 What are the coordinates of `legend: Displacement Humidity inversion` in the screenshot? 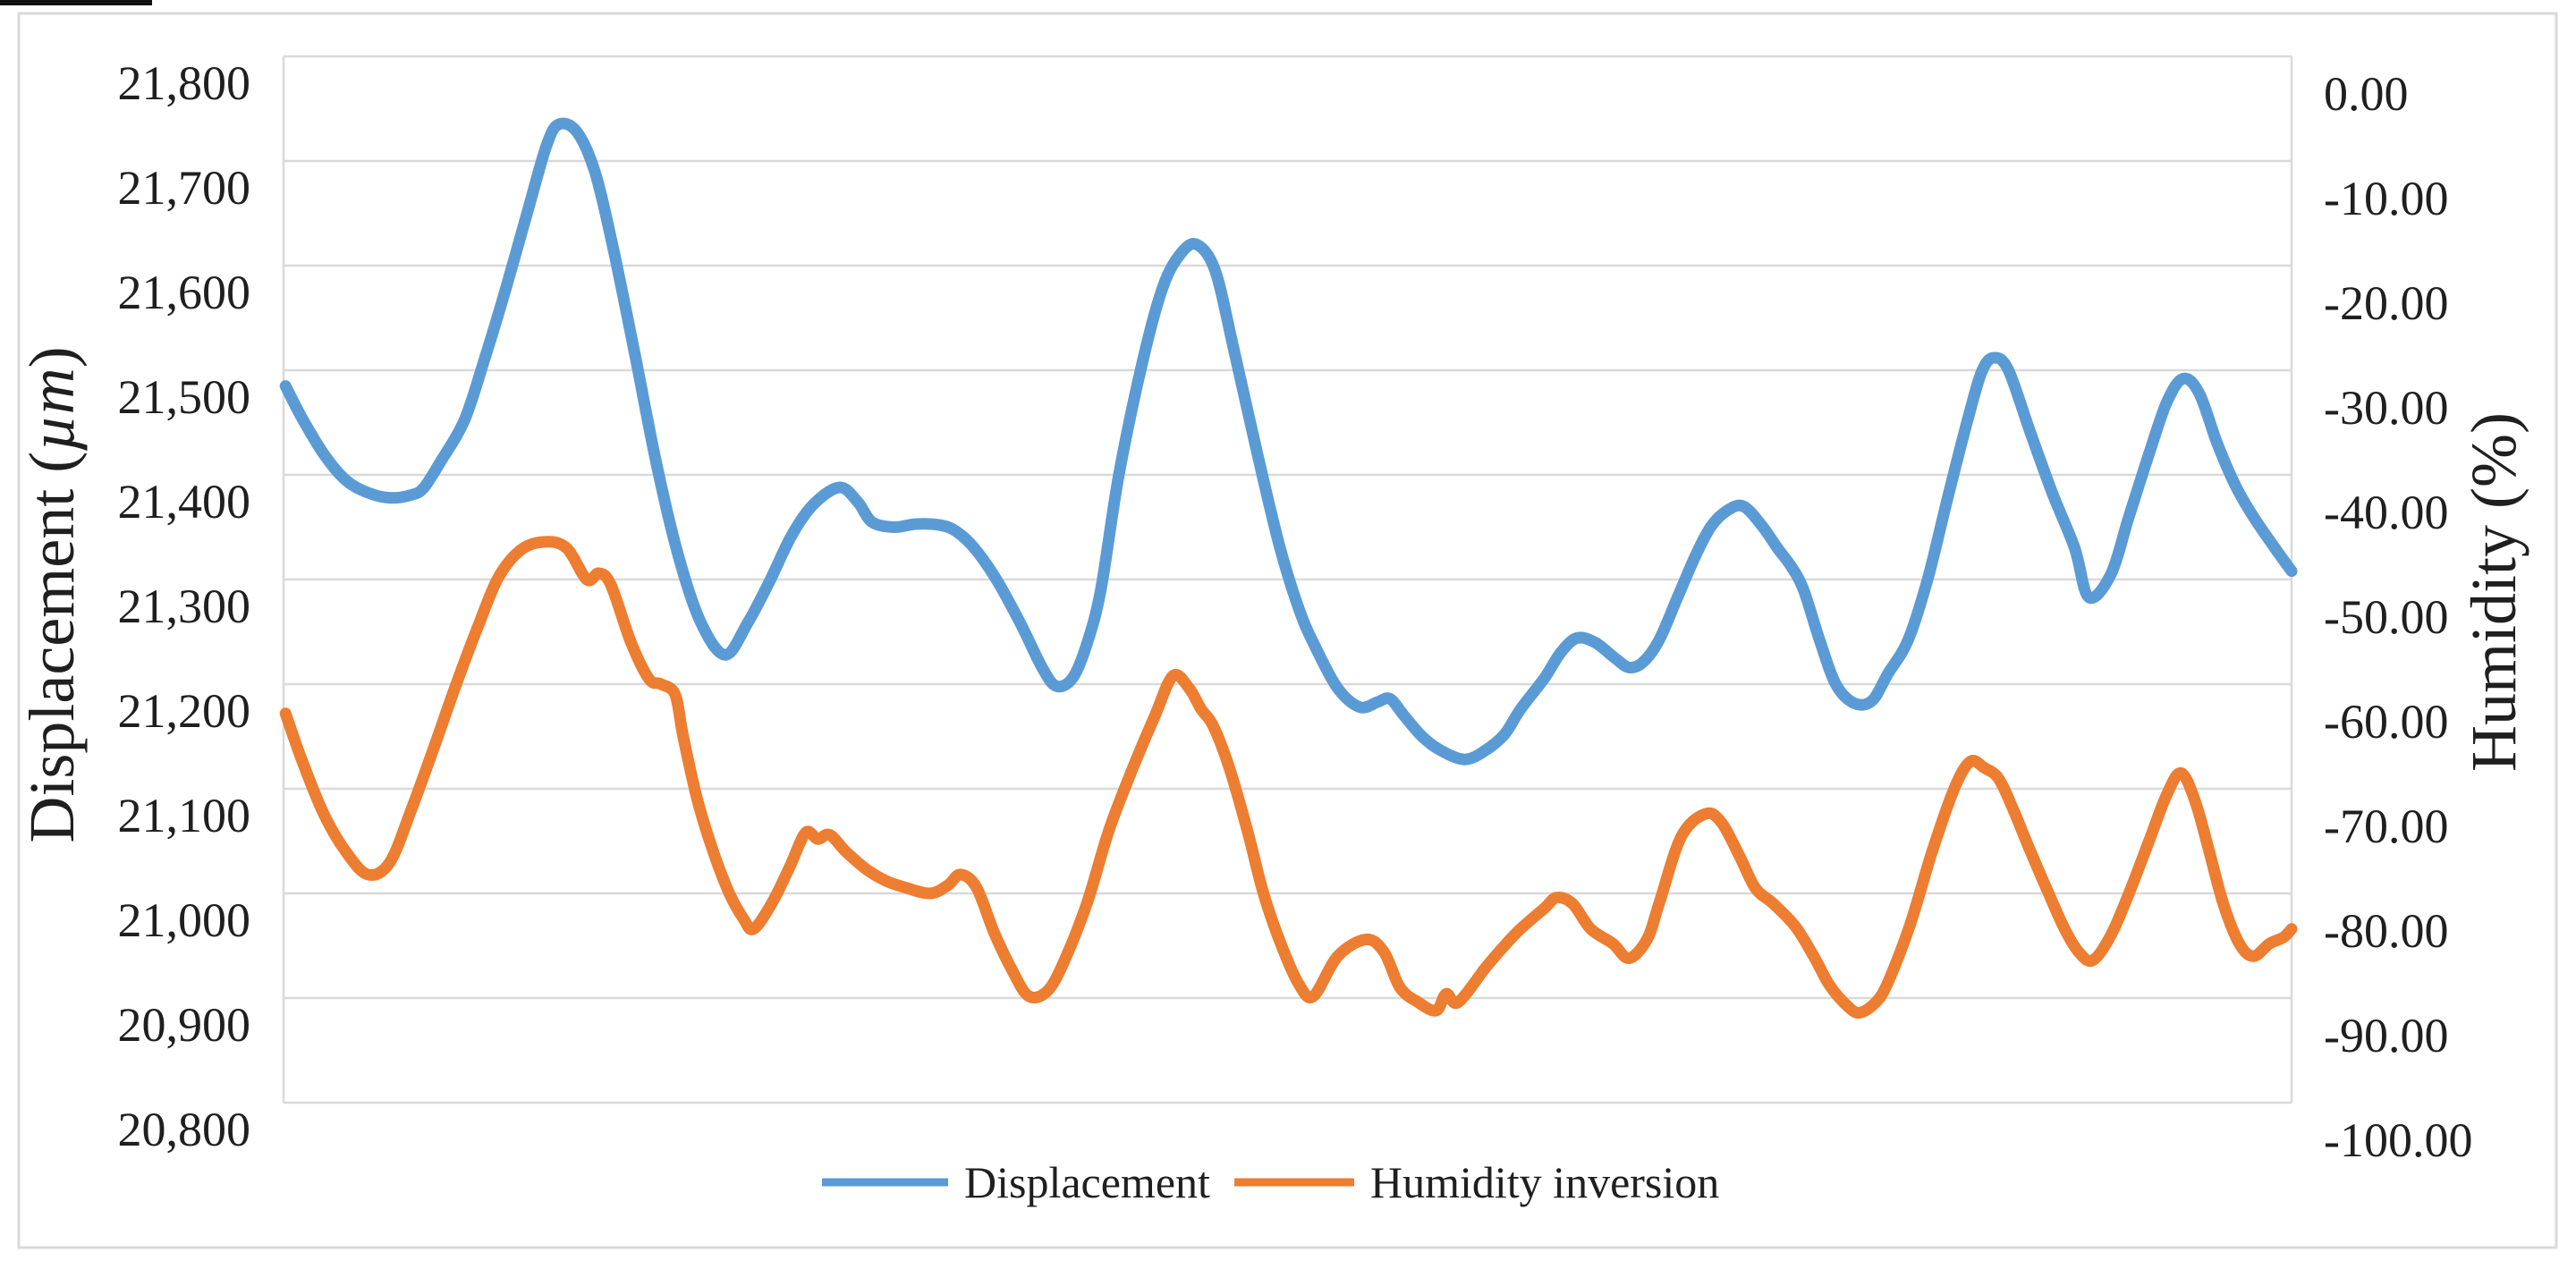 It's located at (1270, 1182).